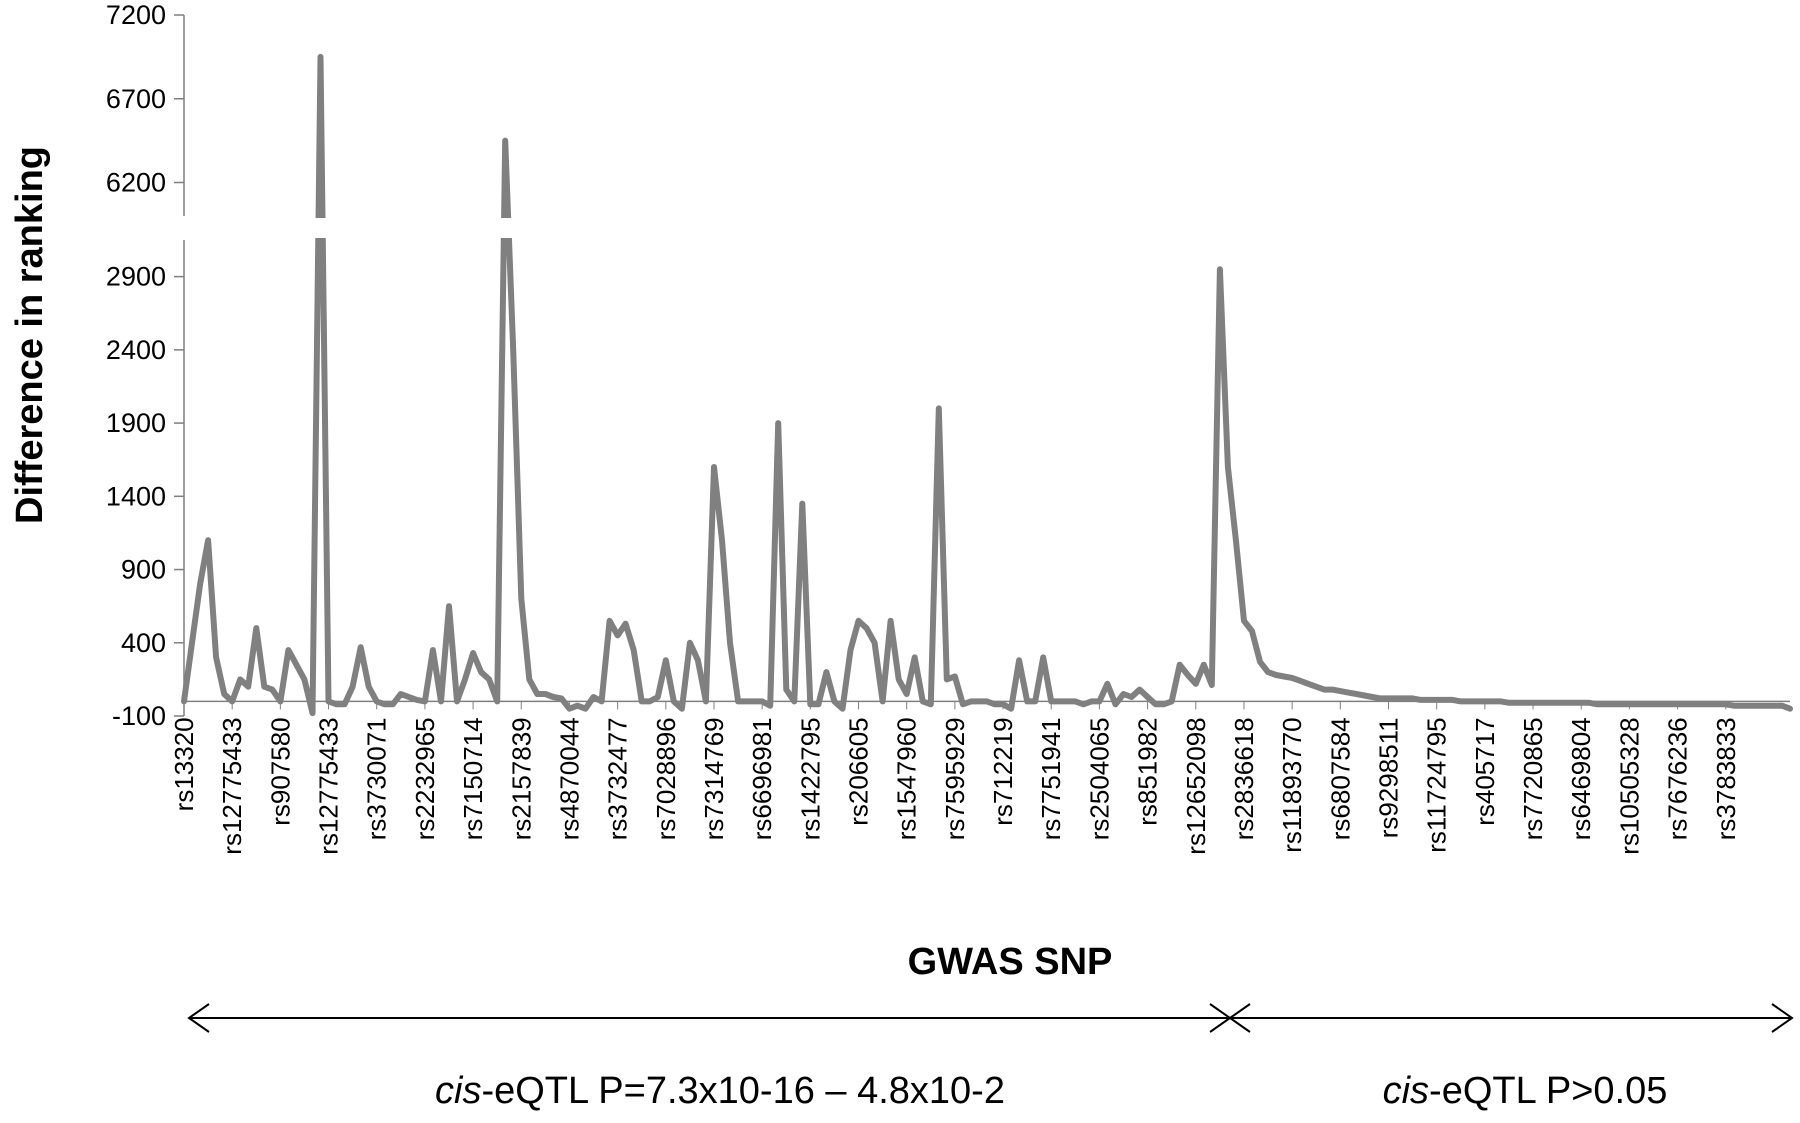 The width and height of the screenshot is (1800, 1123). Describe the element at coordinates (743, 1091) in the screenshot. I see `range-label-left-text: -eQTL P=7.3x10-16 – 4.8x10-2` at that location.